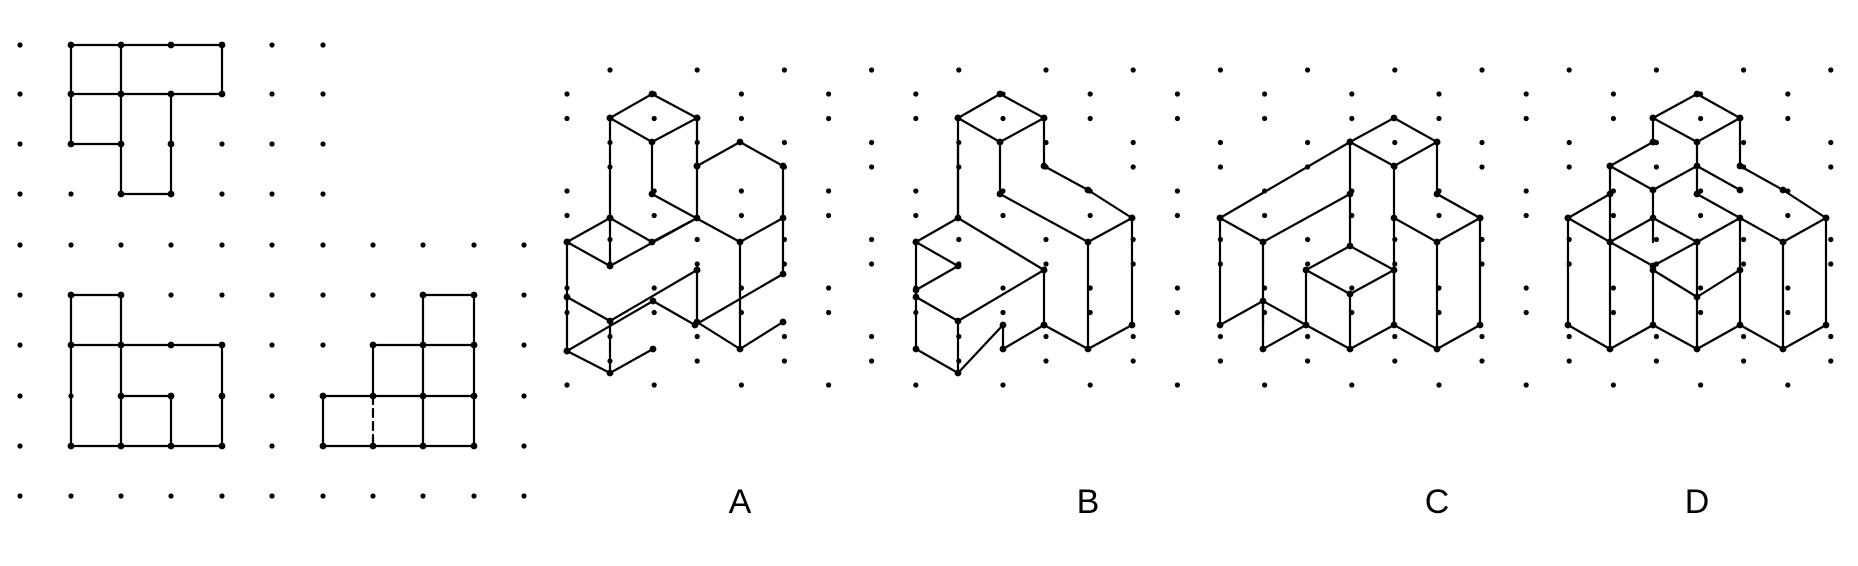 The image size is (1858, 566). I want to click on option-a-figure, so click(675, 233).